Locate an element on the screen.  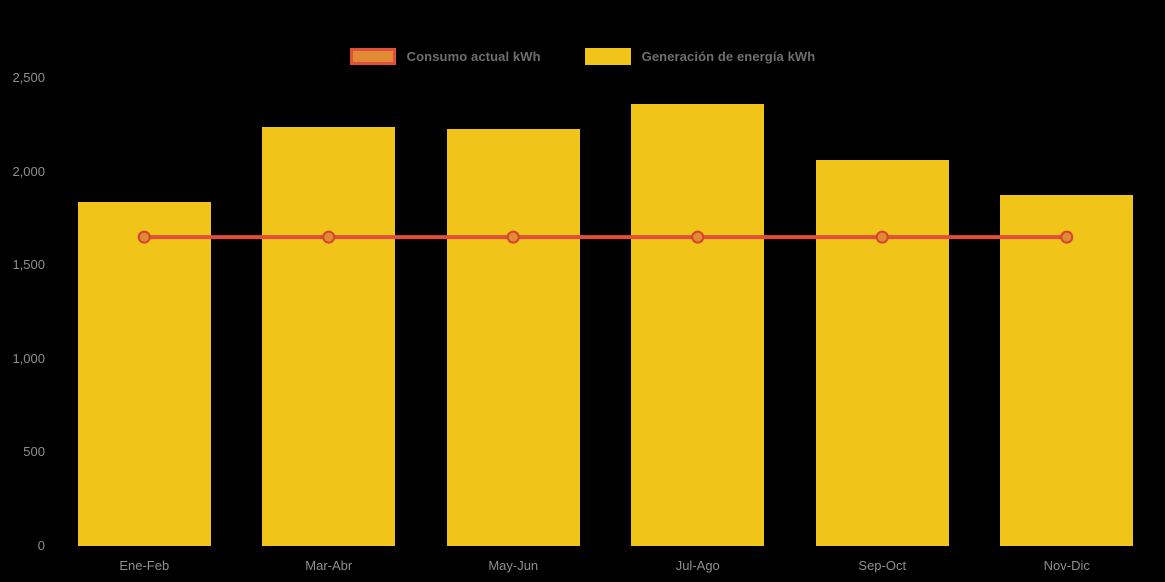
y-tick-label: 1,000 is located at coordinates (28, 358).